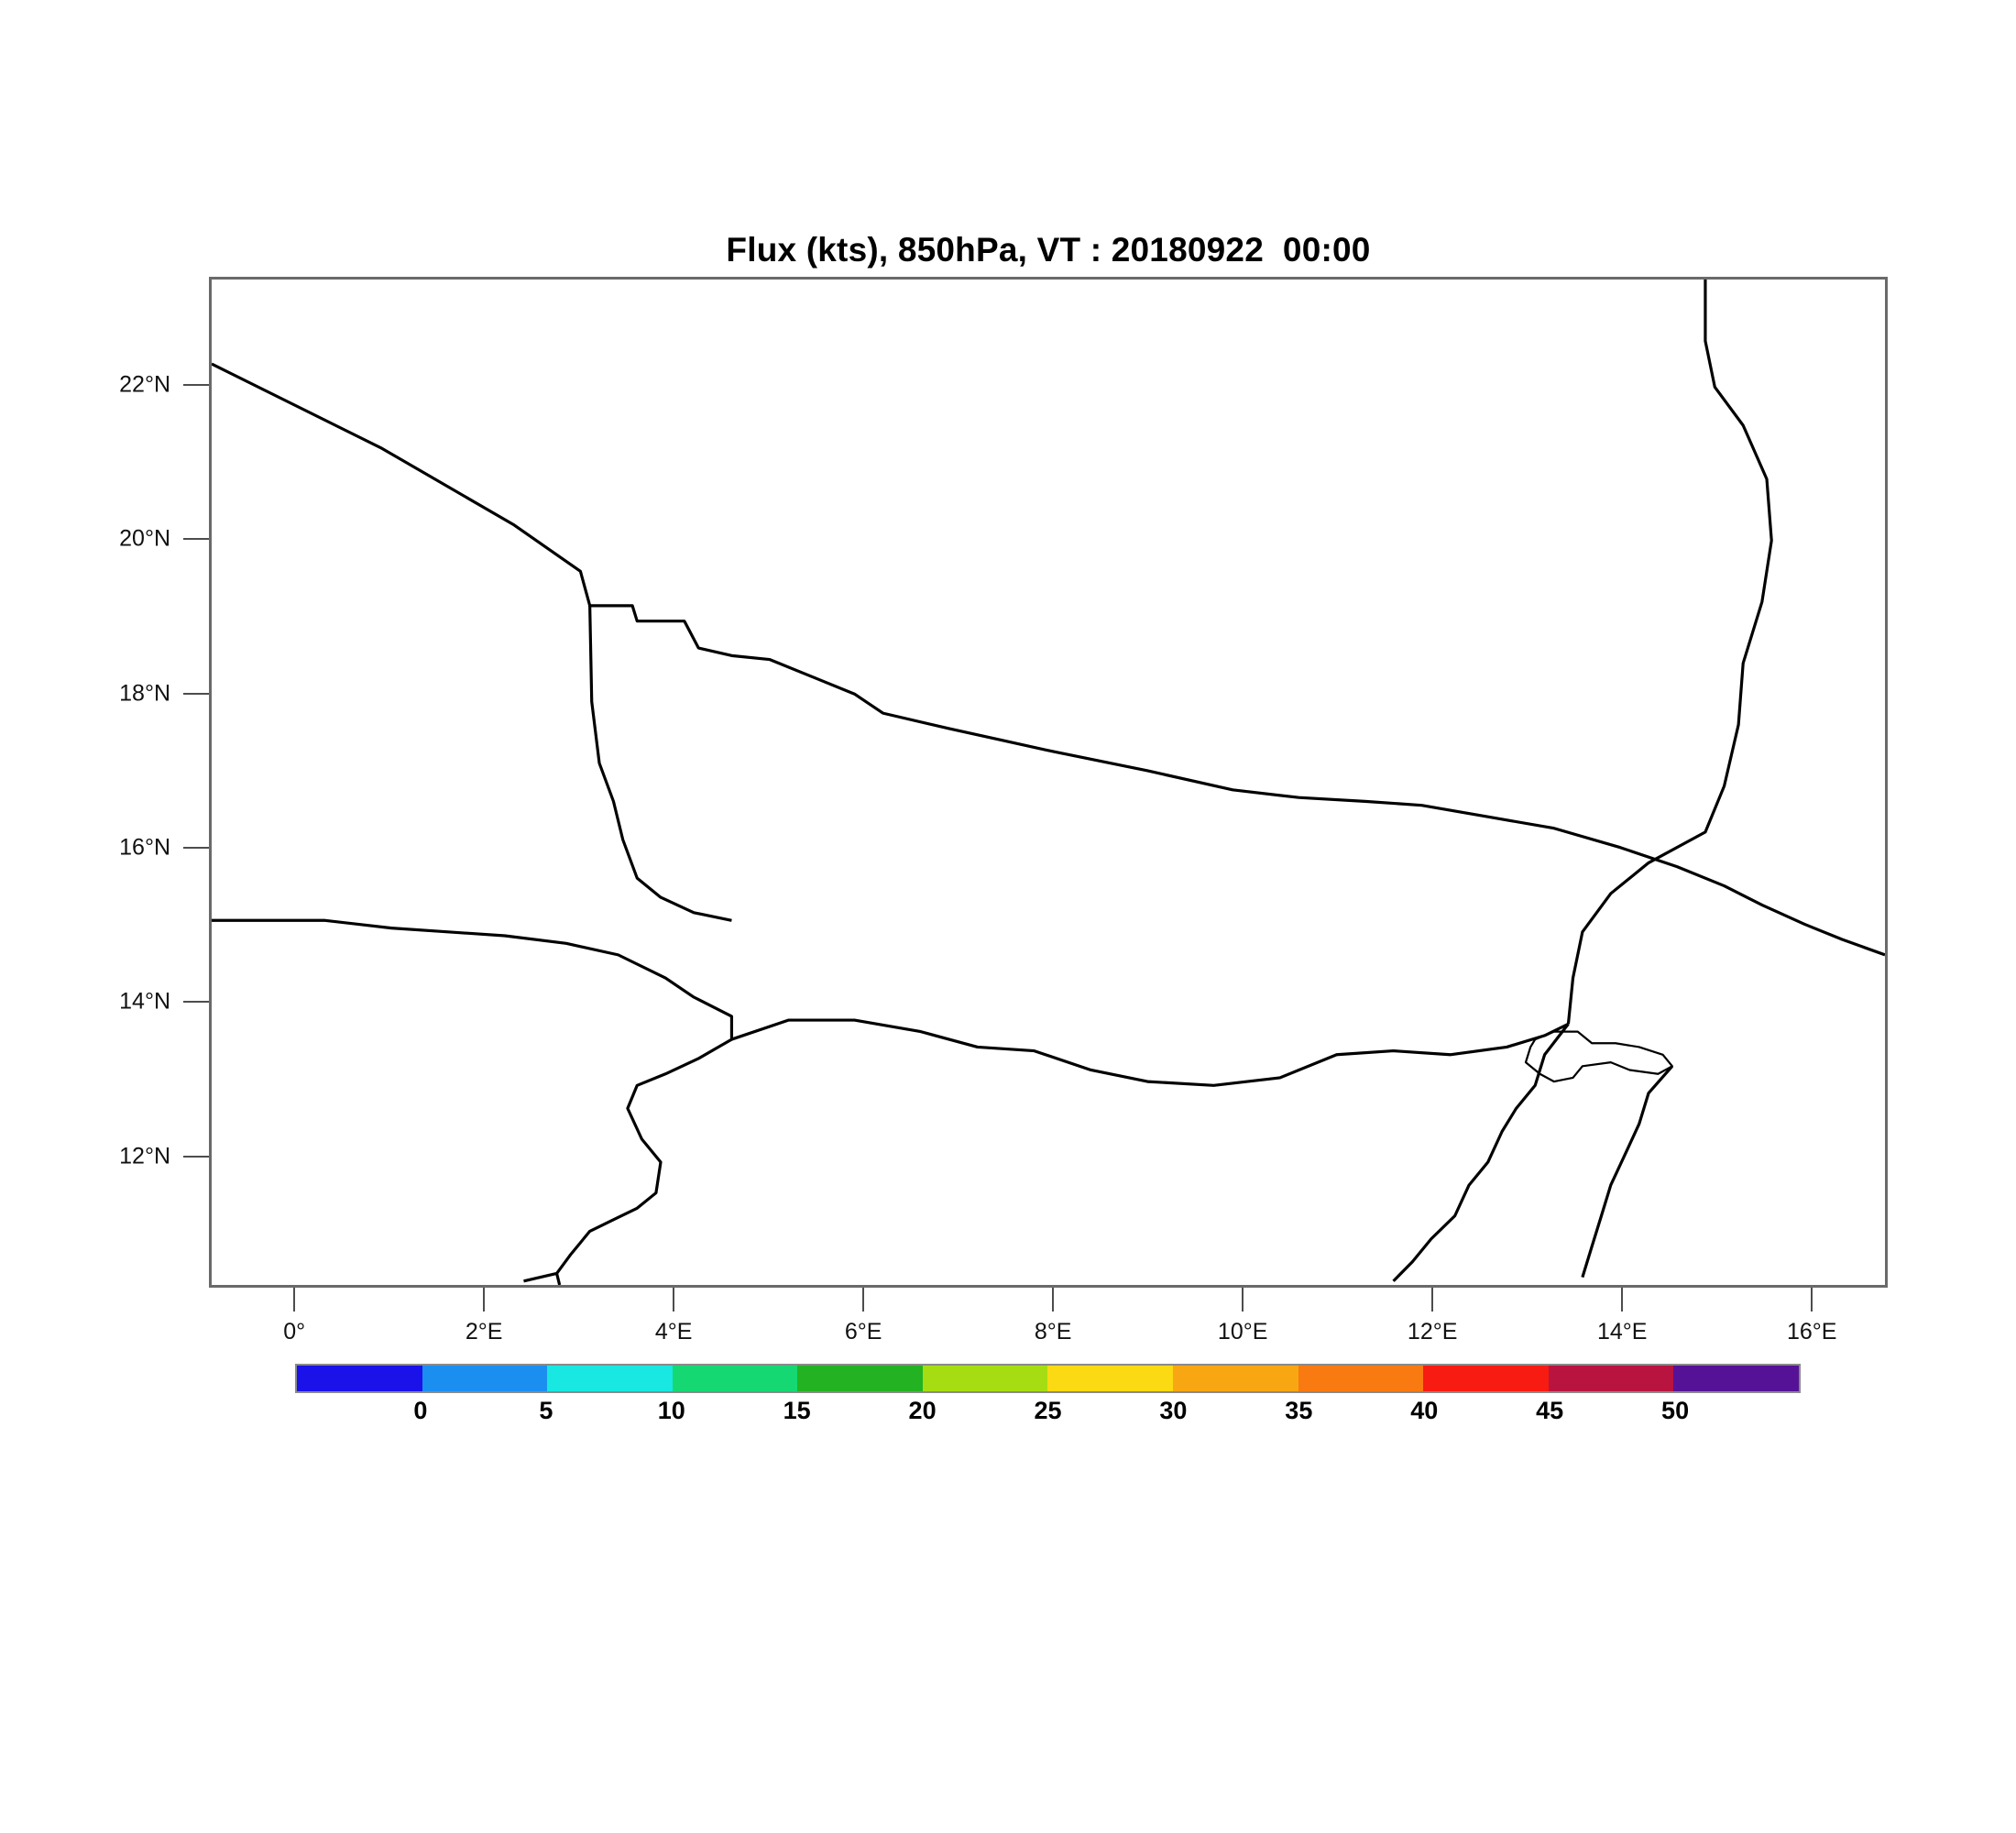 The image size is (2016, 1833). Describe the element at coordinates (673, 1332) in the screenshot. I see `x-axis-label: 4°E` at that location.